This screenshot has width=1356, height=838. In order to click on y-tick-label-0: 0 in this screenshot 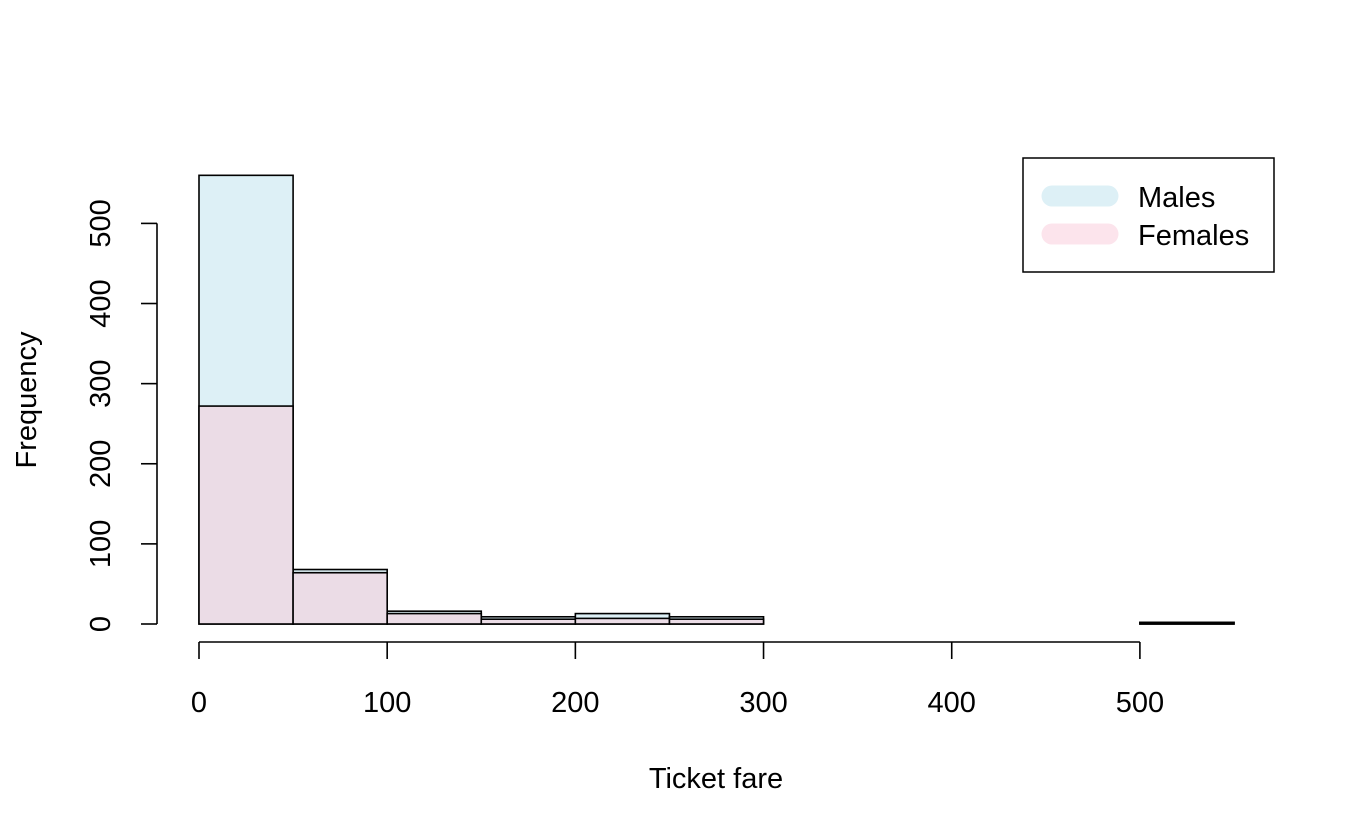, I will do `click(101, 624)`.